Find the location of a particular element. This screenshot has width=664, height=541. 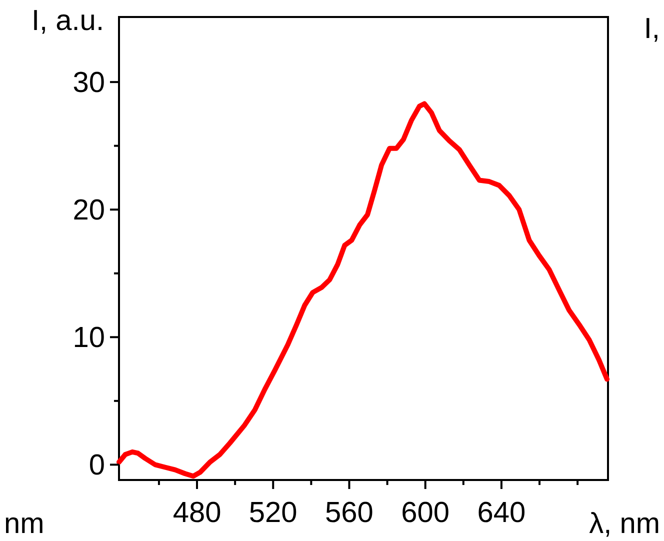

text: I, is located at coordinates (652, 29).